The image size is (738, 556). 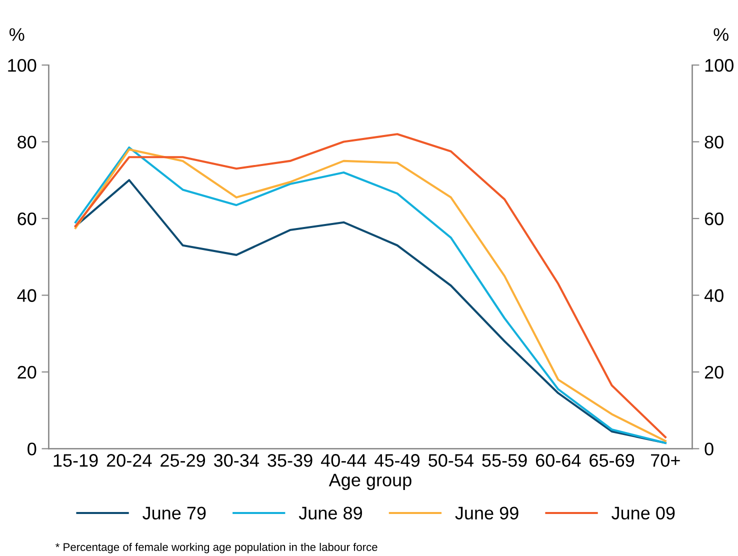 I want to click on legend-label: June 99, so click(x=486, y=513).